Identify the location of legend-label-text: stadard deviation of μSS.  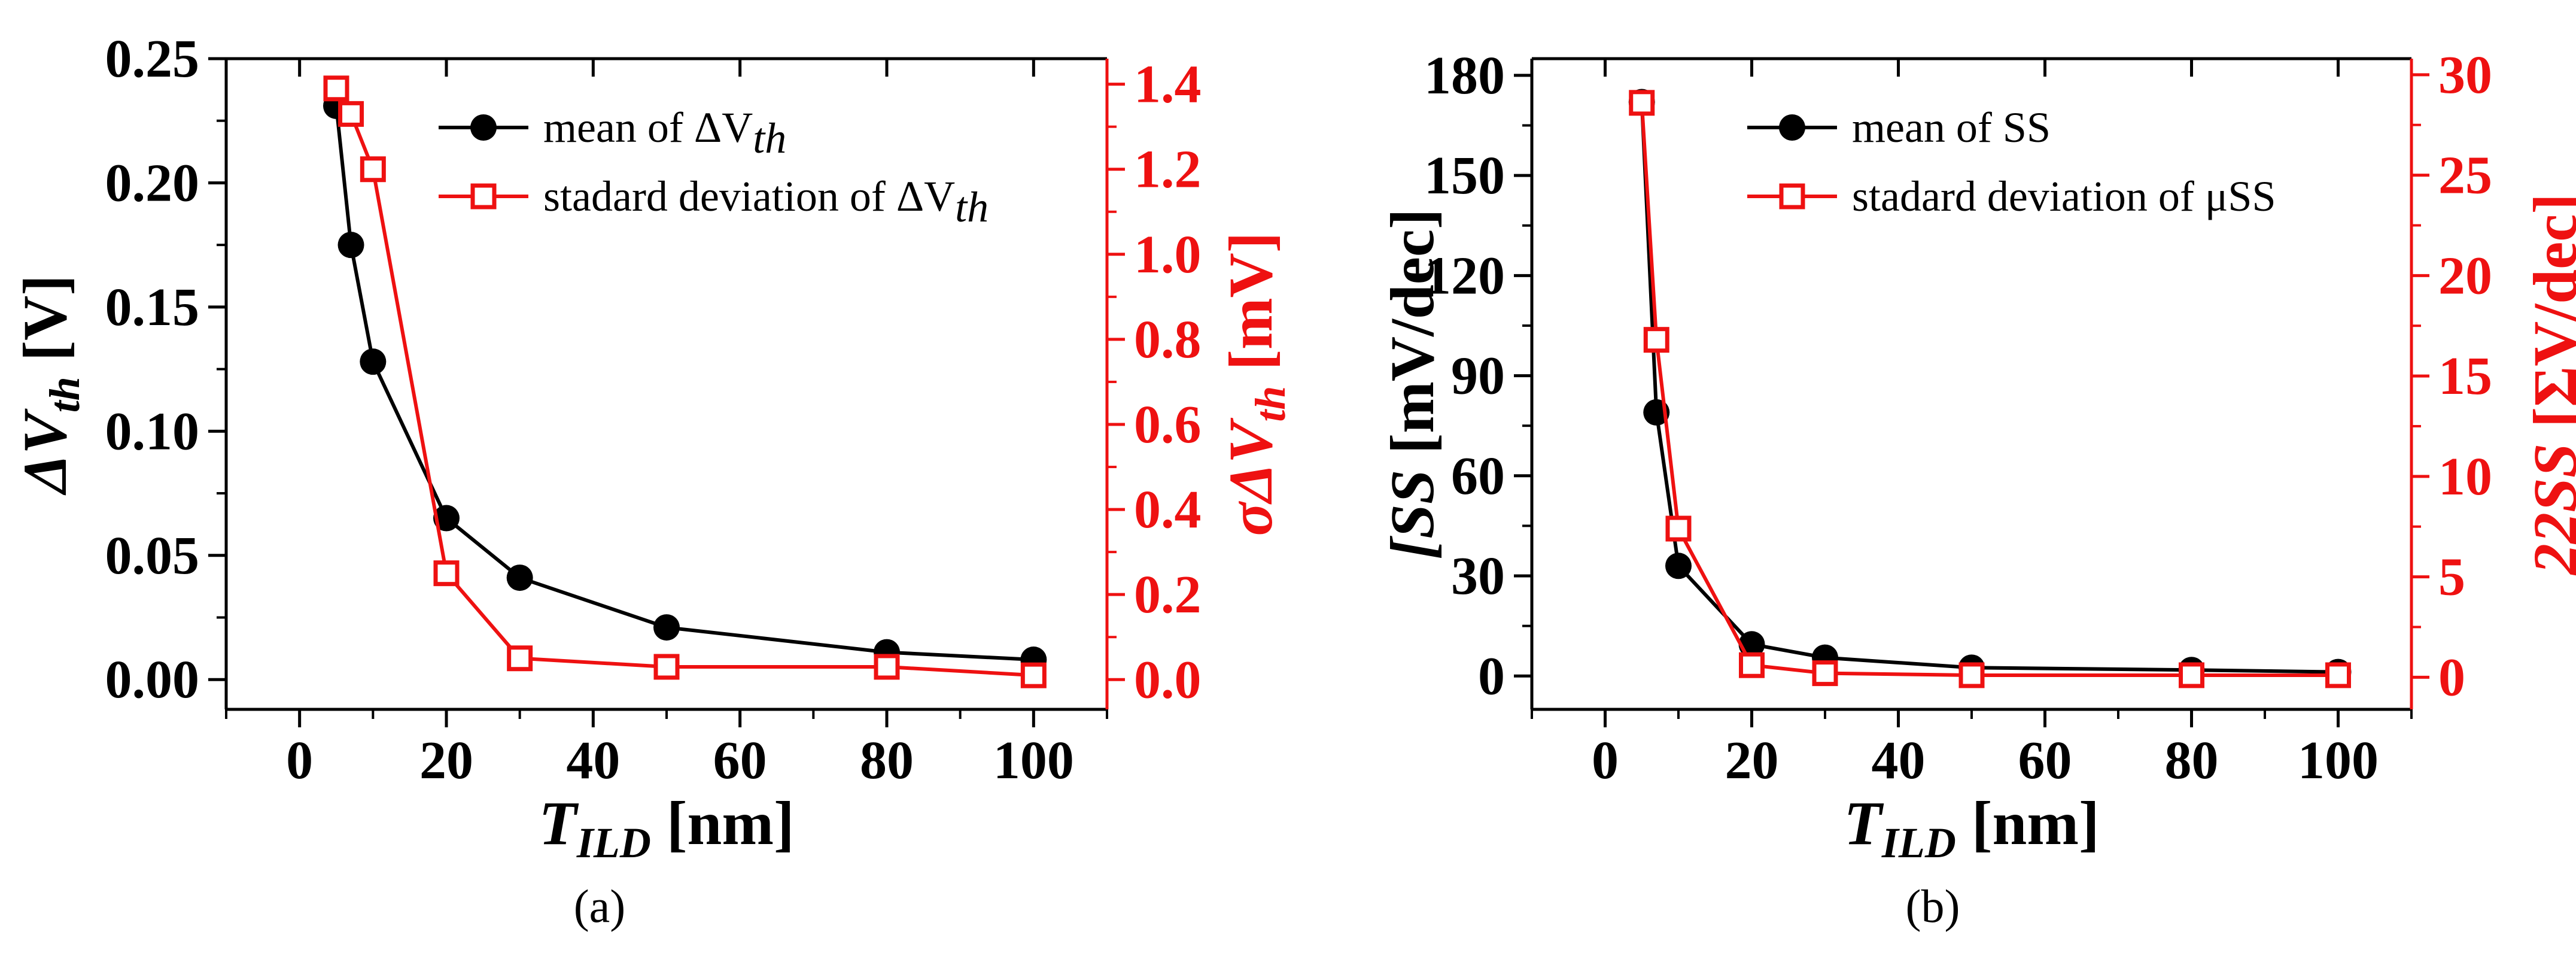
(2064, 196).